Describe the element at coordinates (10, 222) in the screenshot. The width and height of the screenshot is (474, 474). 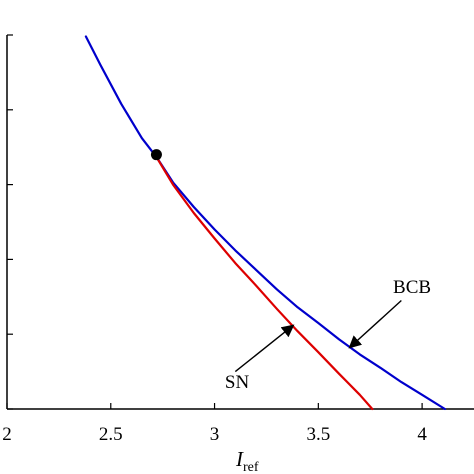
I see `y-ticks` at that location.